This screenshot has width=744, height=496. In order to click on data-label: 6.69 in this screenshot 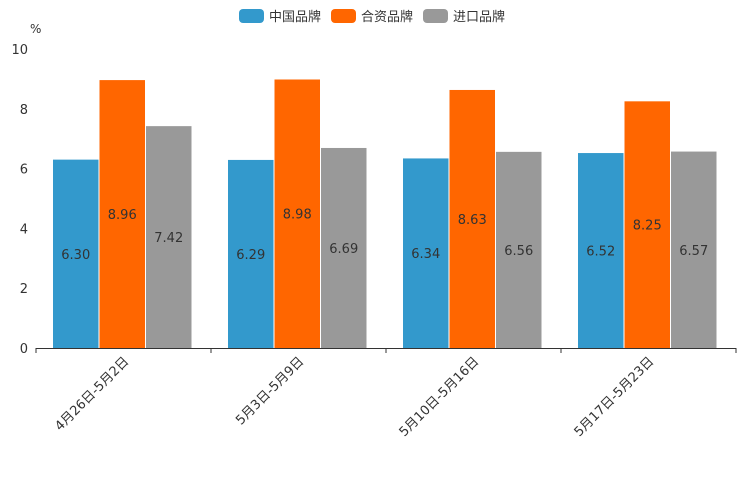, I will do `click(343, 249)`.